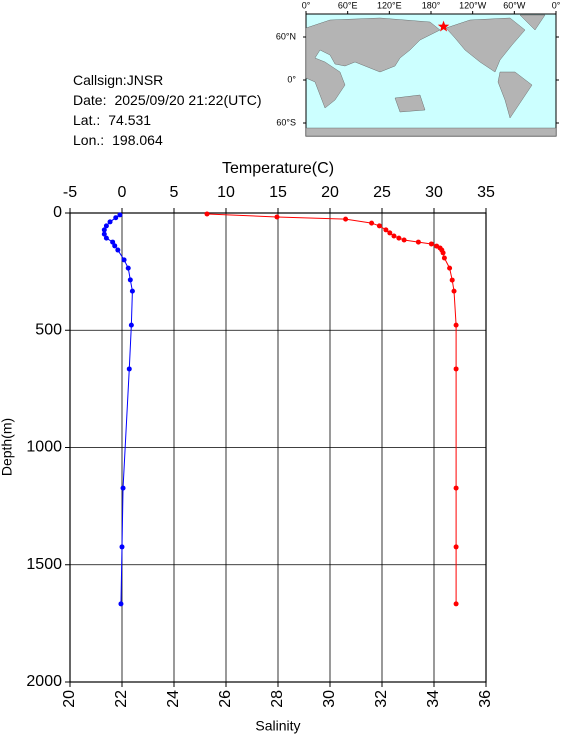 The image size is (564, 736). I want to click on map-lat-label: 0°, so click(291, 79).